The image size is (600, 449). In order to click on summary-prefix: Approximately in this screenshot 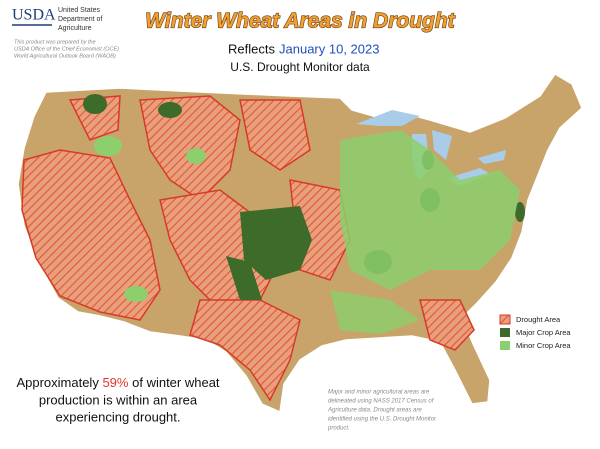, I will do `click(57, 382)`.